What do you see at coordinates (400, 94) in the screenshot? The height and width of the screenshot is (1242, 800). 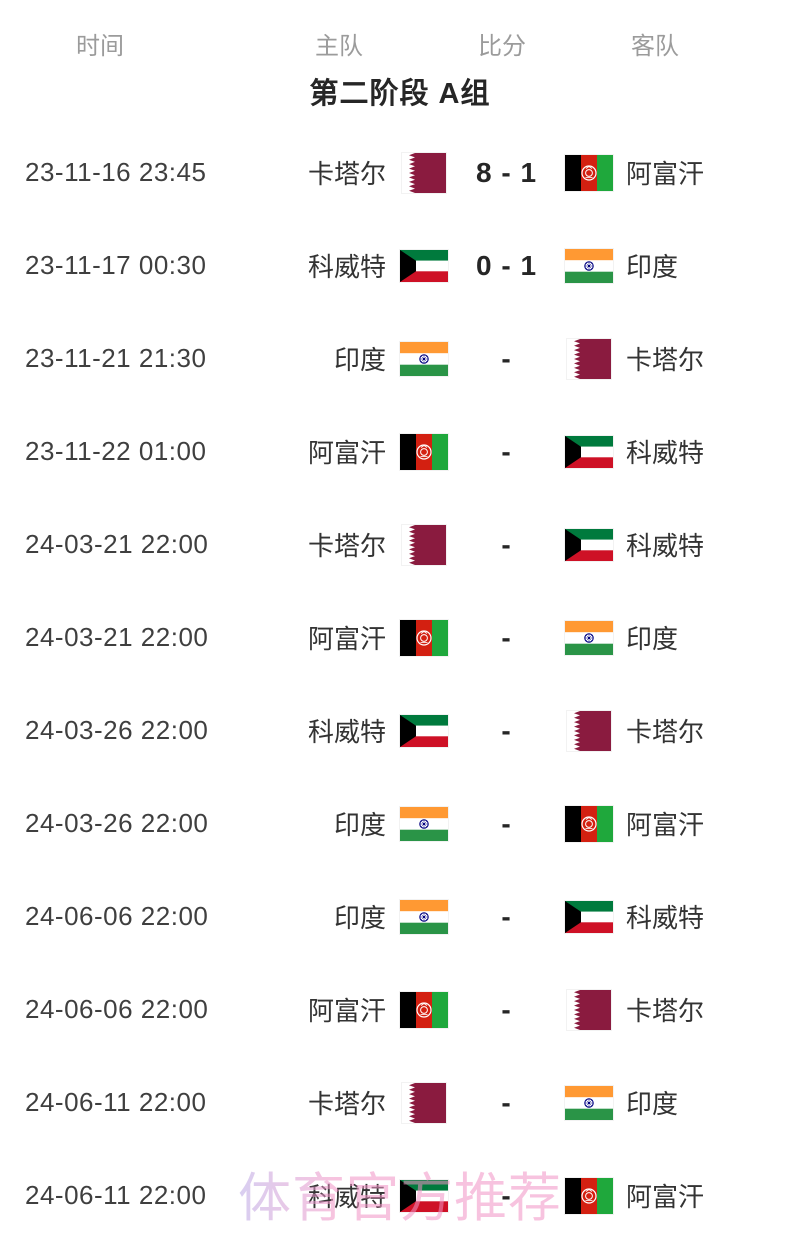 I see `section-title: 第二阶段 A组` at bounding box center [400, 94].